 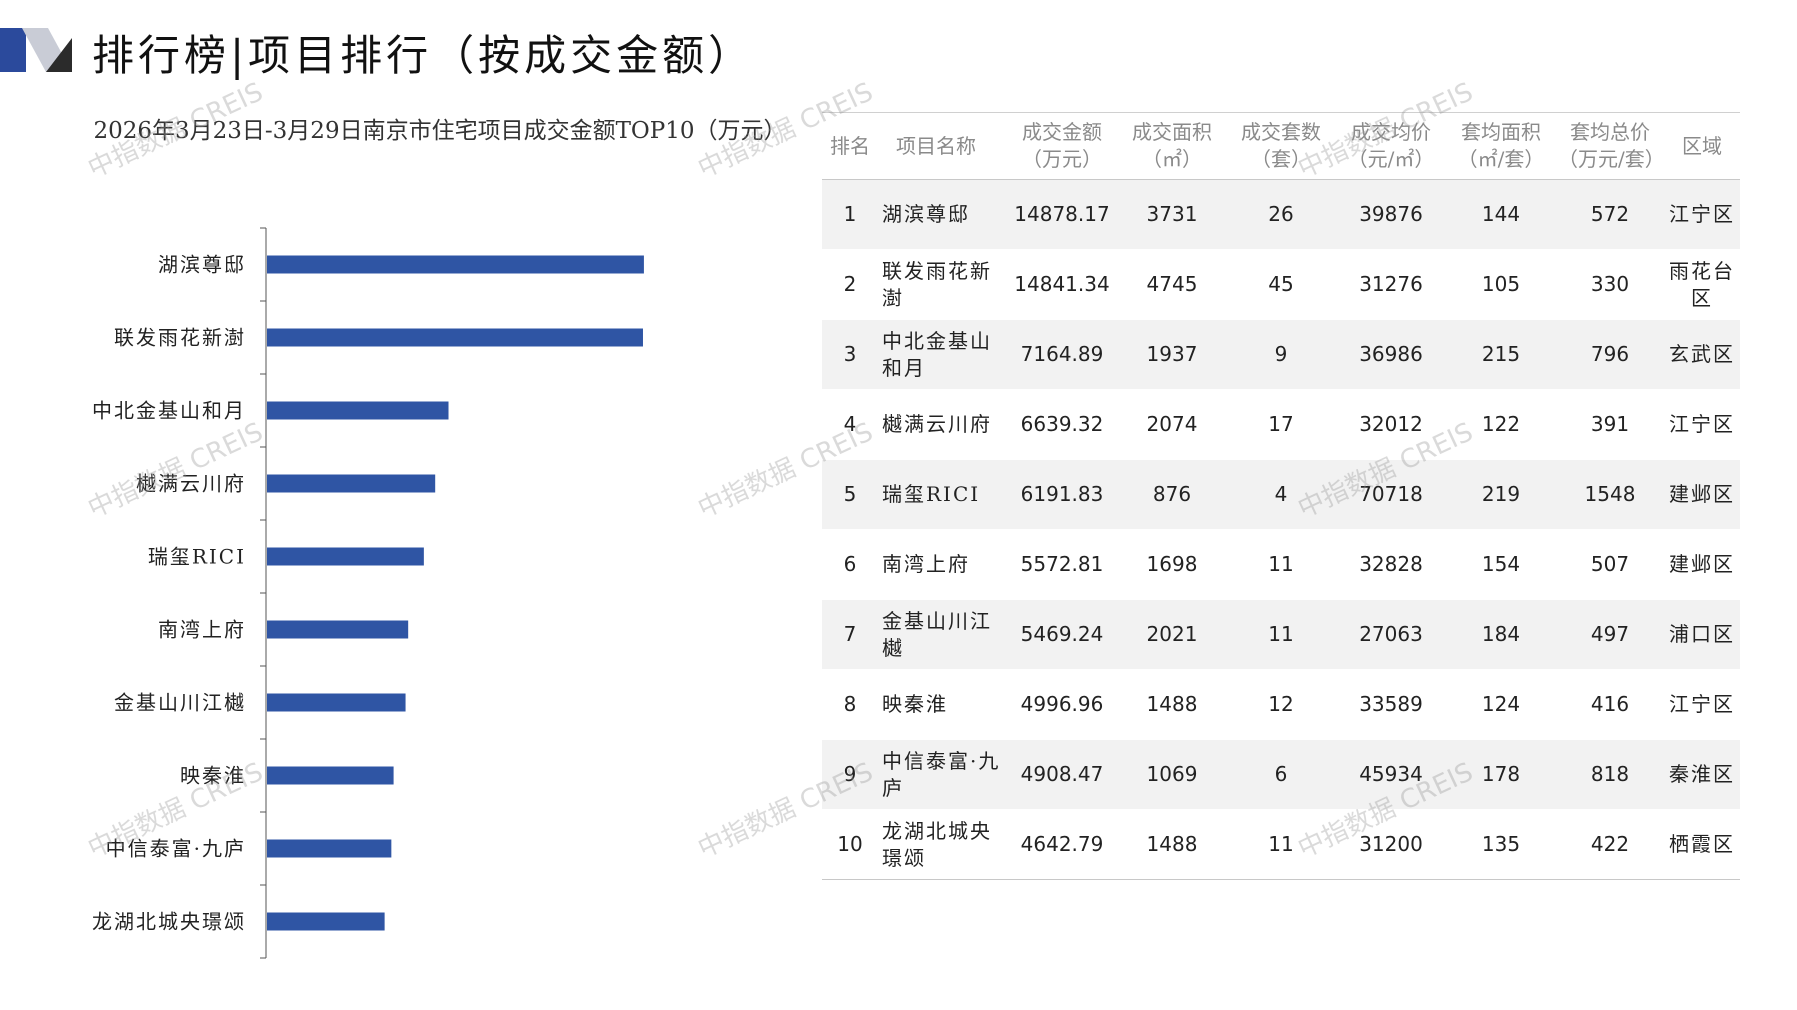 I want to click on category-label: 中北金基山和月, so click(x=169, y=411).